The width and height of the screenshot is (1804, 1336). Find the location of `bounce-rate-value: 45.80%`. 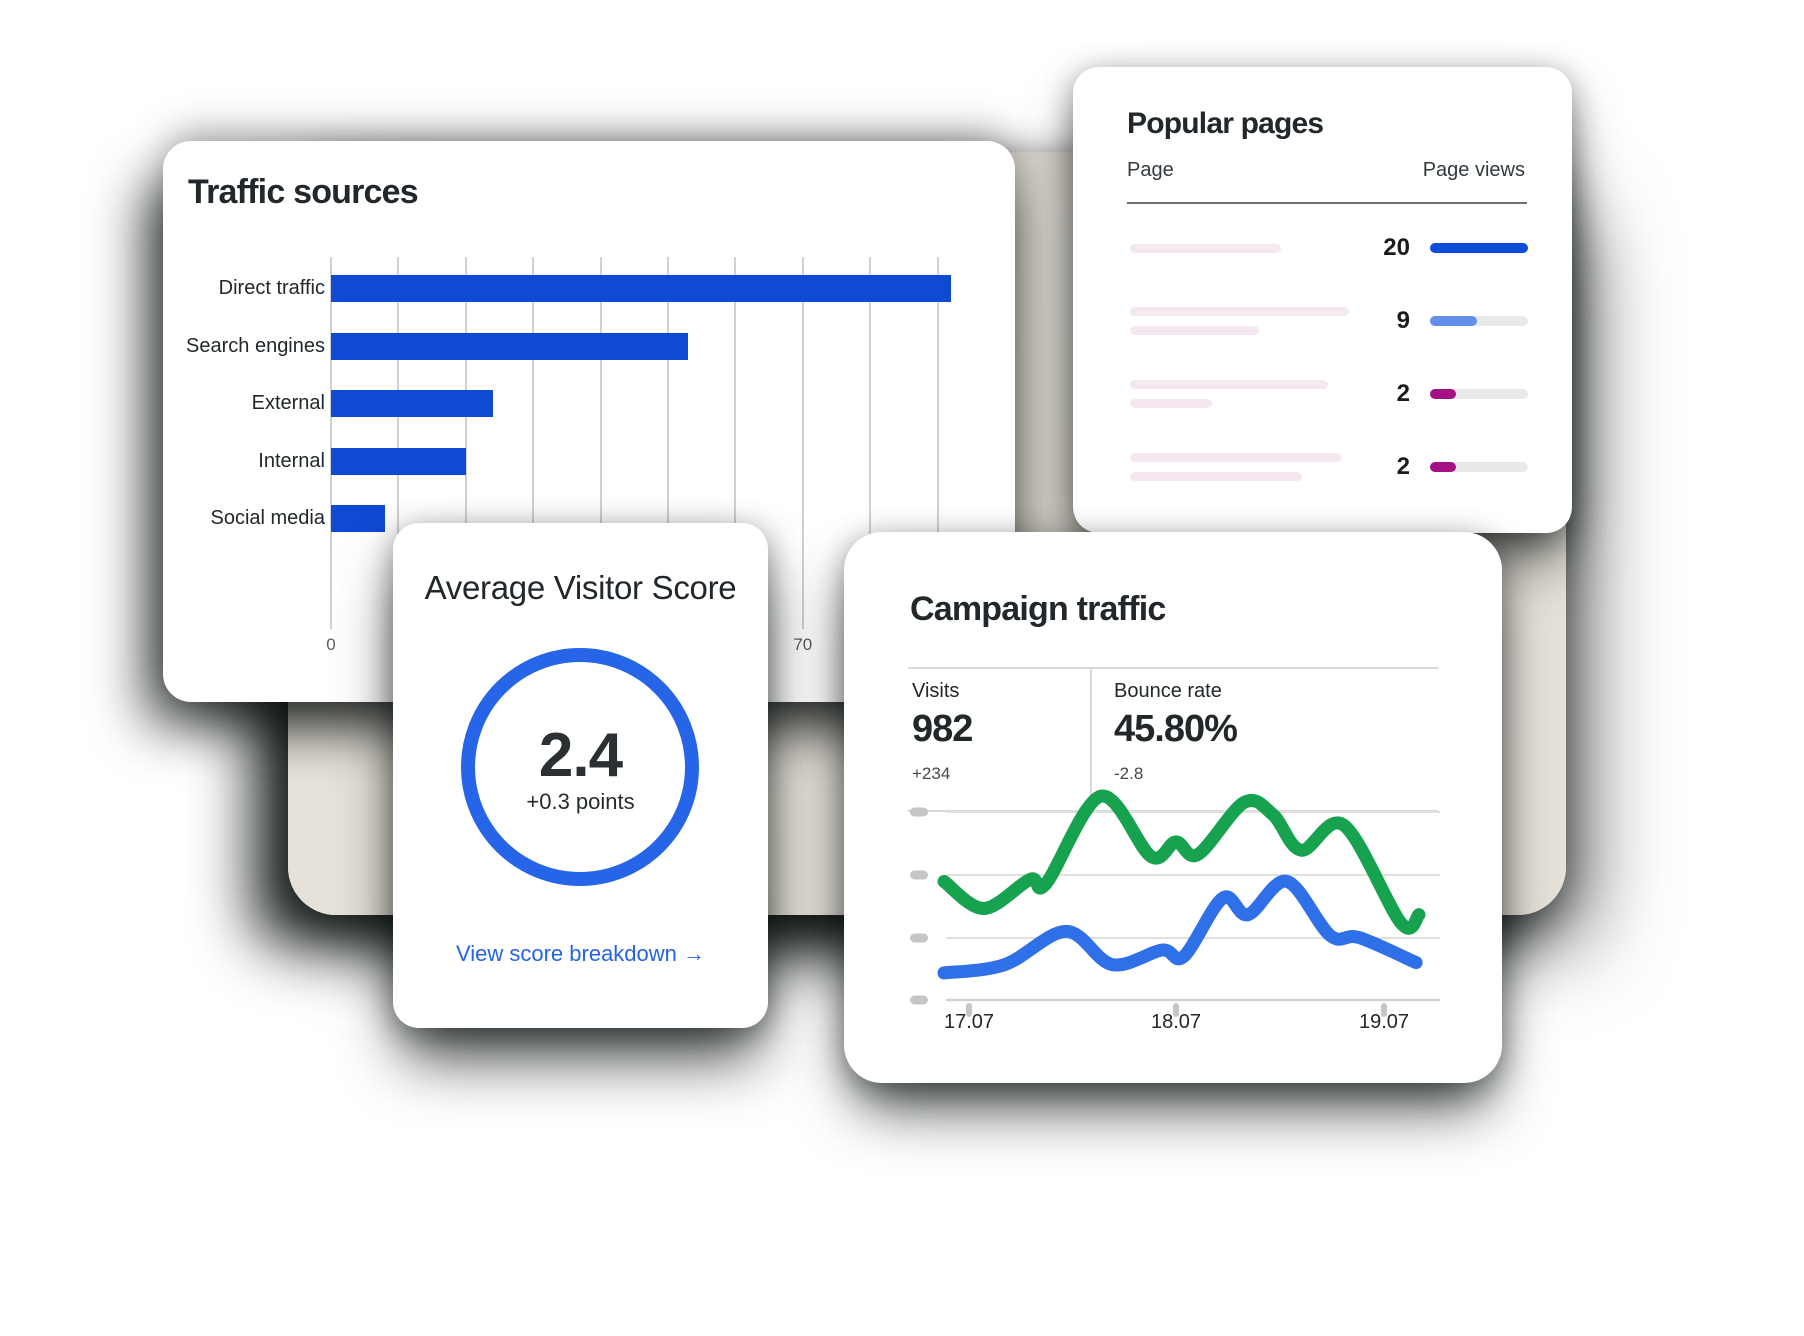

bounce-rate-value: 45.80% is located at coordinates (1176, 729).